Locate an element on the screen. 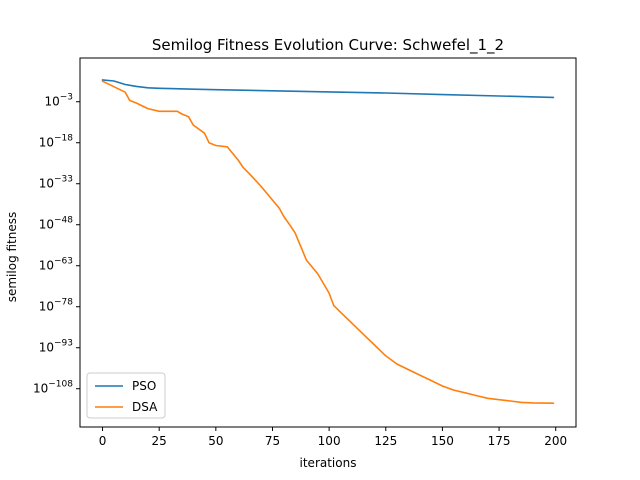 The height and width of the screenshot is (480, 640). x-axis-ticks: 0 25 50 75 100 125 150 175 200 is located at coordinates (333, 437).